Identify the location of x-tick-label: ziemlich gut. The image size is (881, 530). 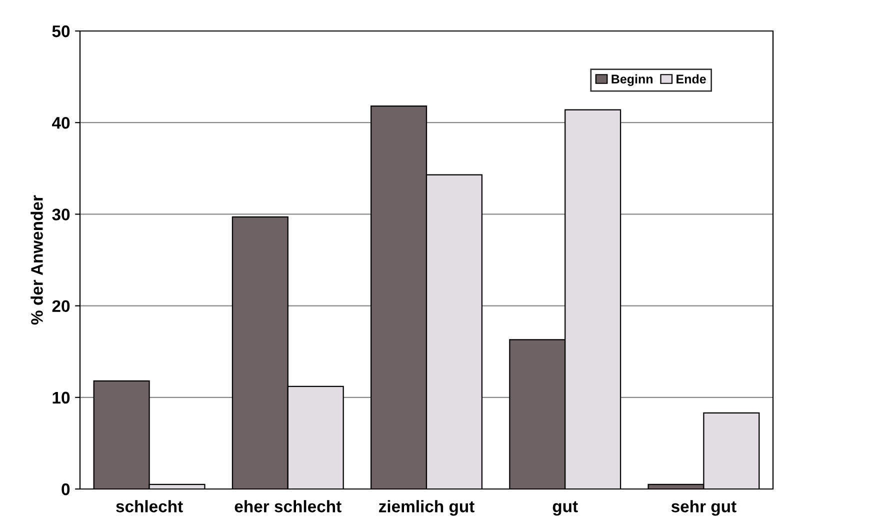
(426, 508).